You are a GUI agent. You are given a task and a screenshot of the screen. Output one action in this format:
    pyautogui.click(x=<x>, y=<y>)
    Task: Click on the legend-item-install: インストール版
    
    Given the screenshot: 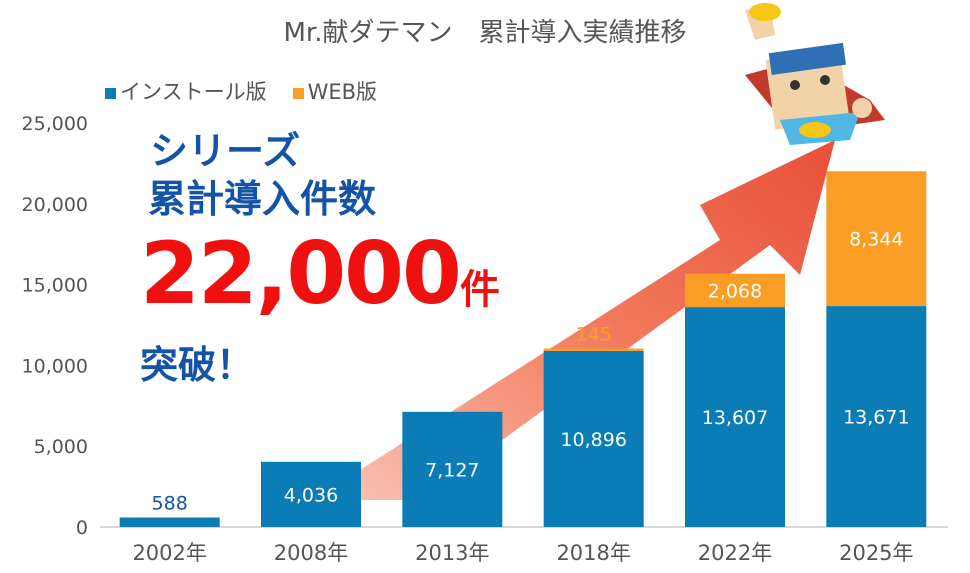 What is the action you would take?
    pyautogui.click(x=186, y=91)
    